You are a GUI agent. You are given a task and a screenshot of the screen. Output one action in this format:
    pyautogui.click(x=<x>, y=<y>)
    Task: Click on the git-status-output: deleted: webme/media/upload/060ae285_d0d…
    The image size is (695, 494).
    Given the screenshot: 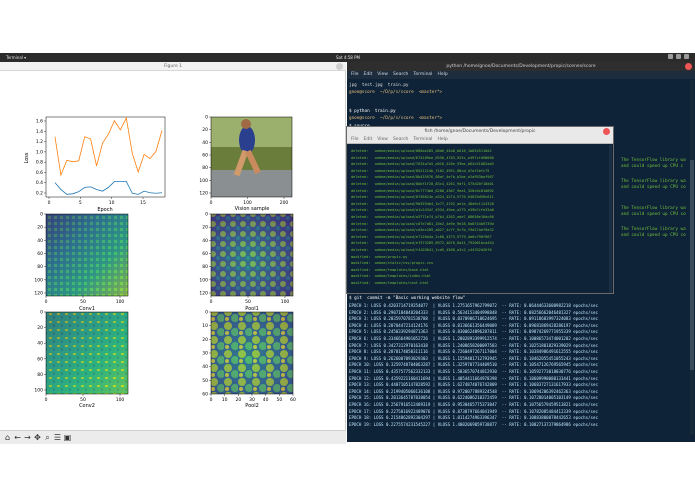 What is the action you would take?
    pyautogui.click(x=422, y=217)
    